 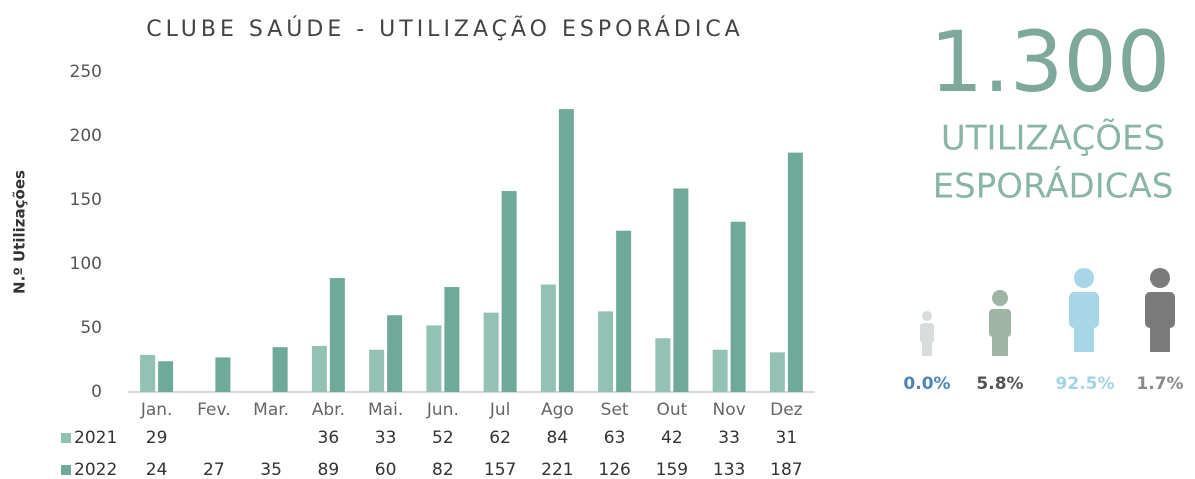 I want to click on table-value: 63, so click(x=615, y=438).